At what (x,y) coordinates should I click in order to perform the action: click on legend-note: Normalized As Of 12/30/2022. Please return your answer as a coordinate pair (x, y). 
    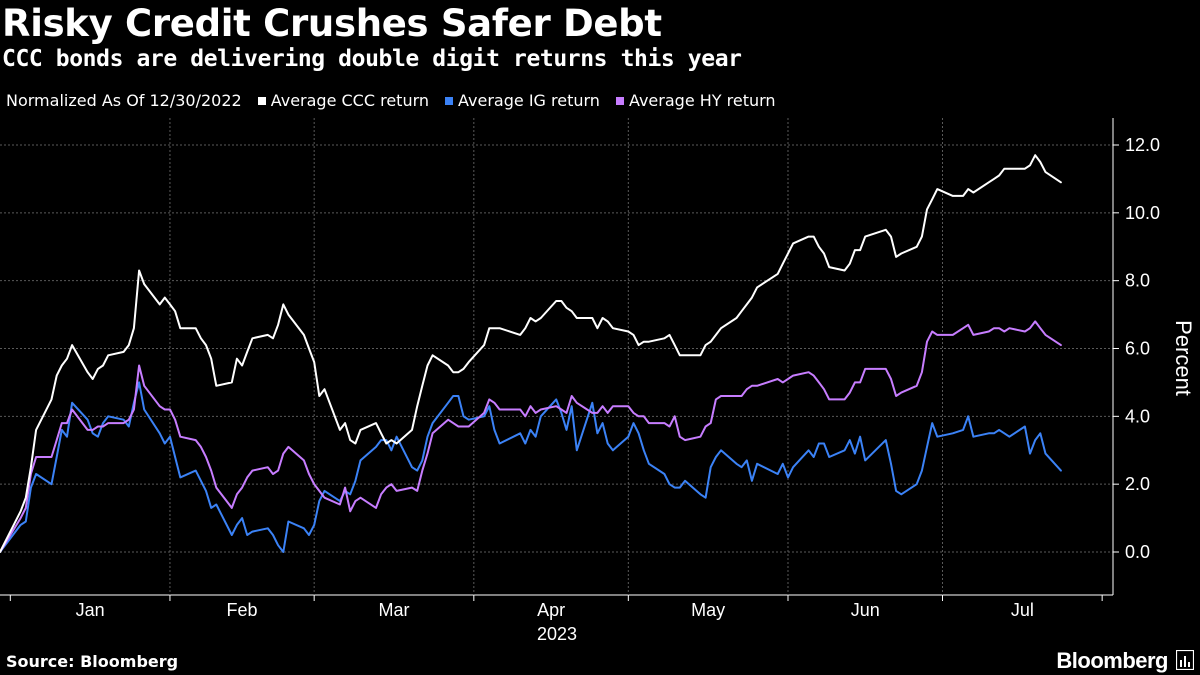
    Looking at the image, I should click on (124, 100).